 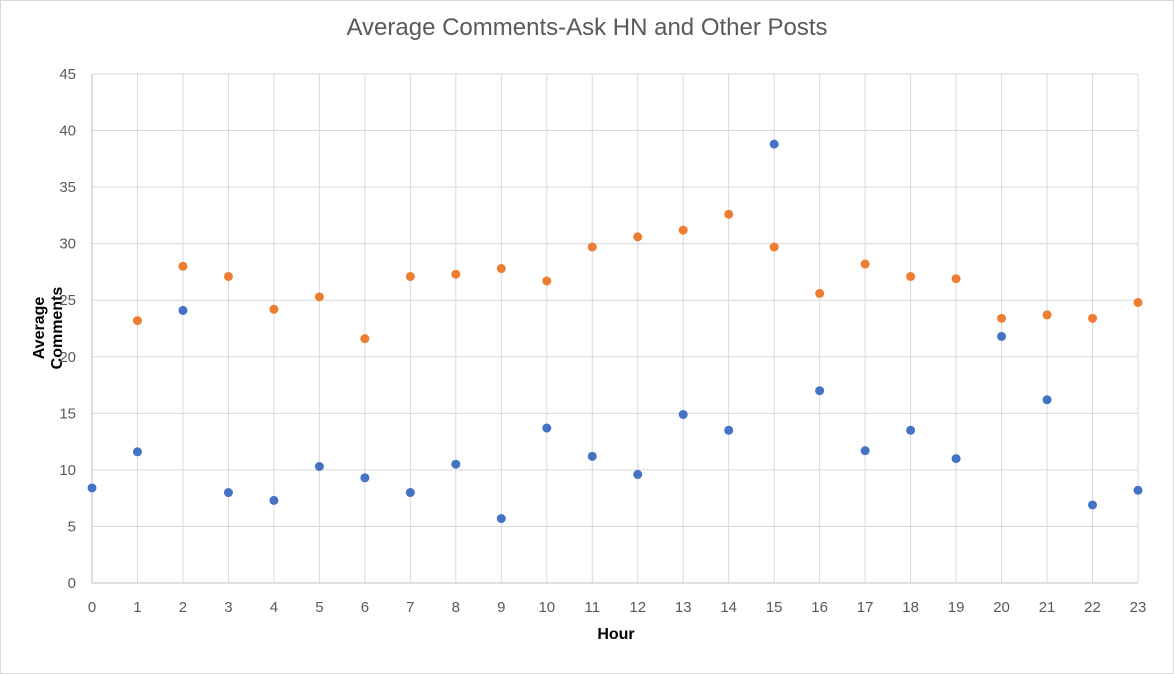 I want to click on x-tick-label: 4, so click(x=274, y=607).